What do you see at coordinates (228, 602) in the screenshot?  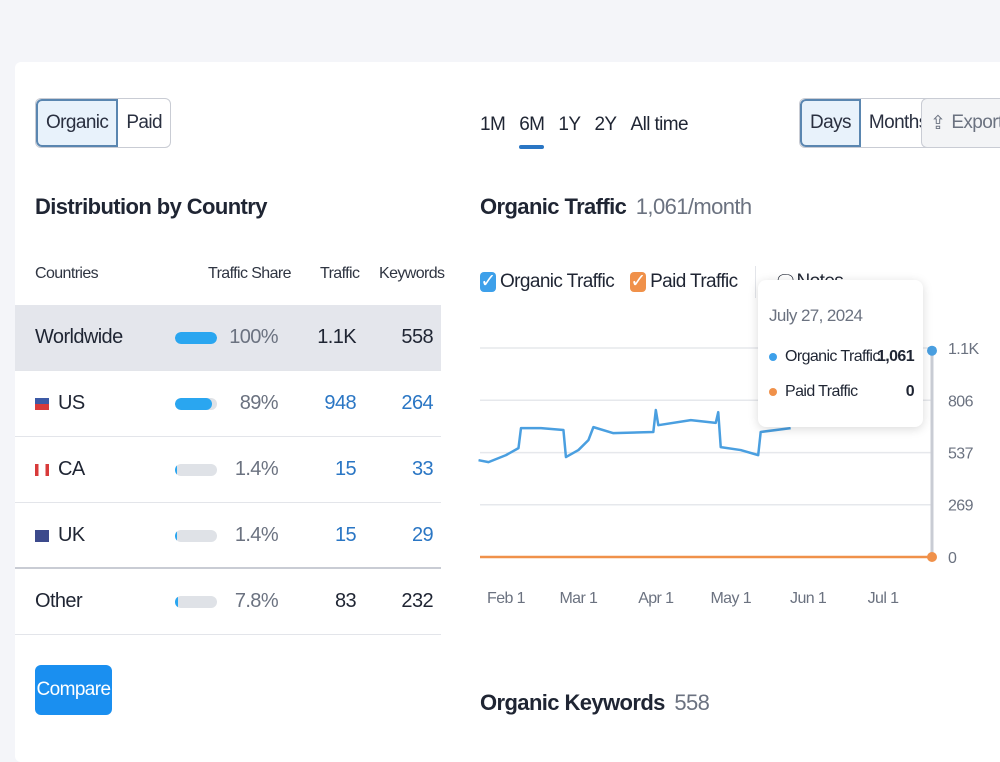 I see `table-row: Other 7.8% 83 232` at bounding box center [228, 602].